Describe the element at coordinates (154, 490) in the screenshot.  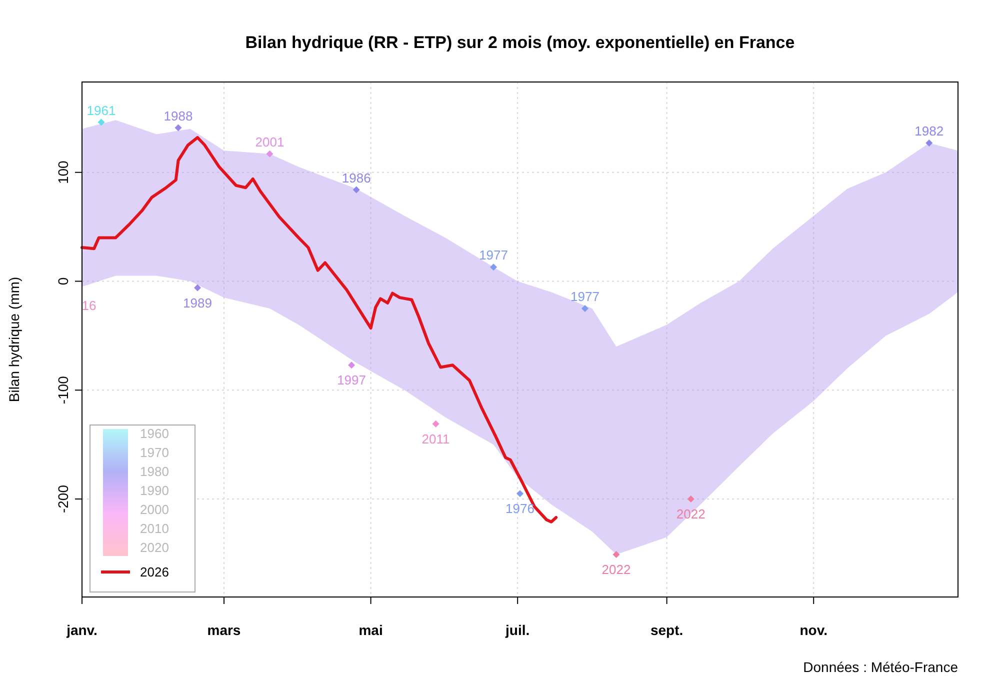
I see `annotation: 1990` at that location.